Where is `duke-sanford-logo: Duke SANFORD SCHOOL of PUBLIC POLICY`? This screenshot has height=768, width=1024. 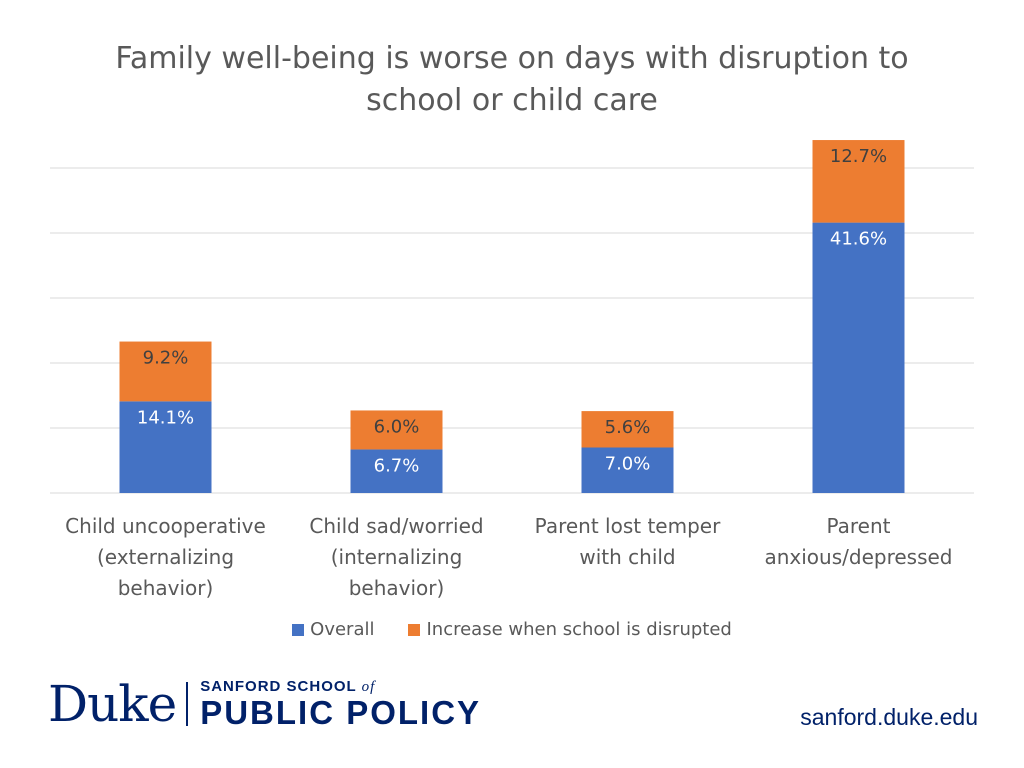 duke-sanford-logo: Duke SANFORD SCHOOL of PUBLIC POLICY is located at coordinates (264, 704).